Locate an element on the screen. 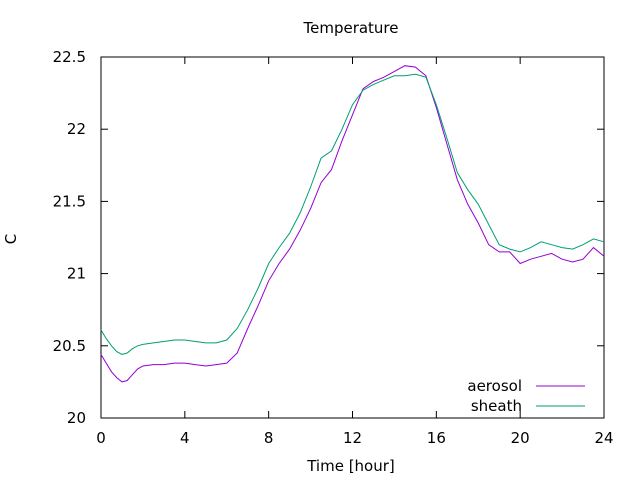 The width and height of the screenshot is (640, 480). y-tick-label: 20.5 is located at coordinates (69, 346).